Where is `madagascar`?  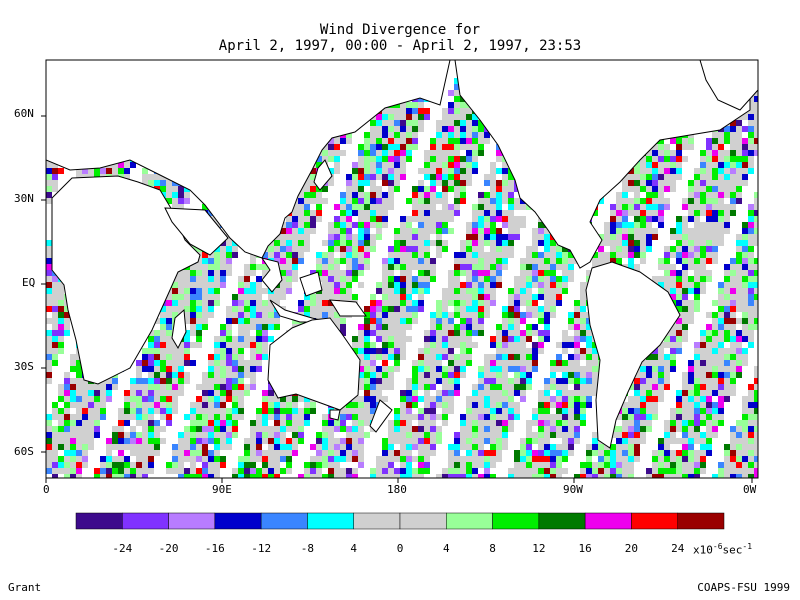
madagascar is located at coordinates (179, 329).